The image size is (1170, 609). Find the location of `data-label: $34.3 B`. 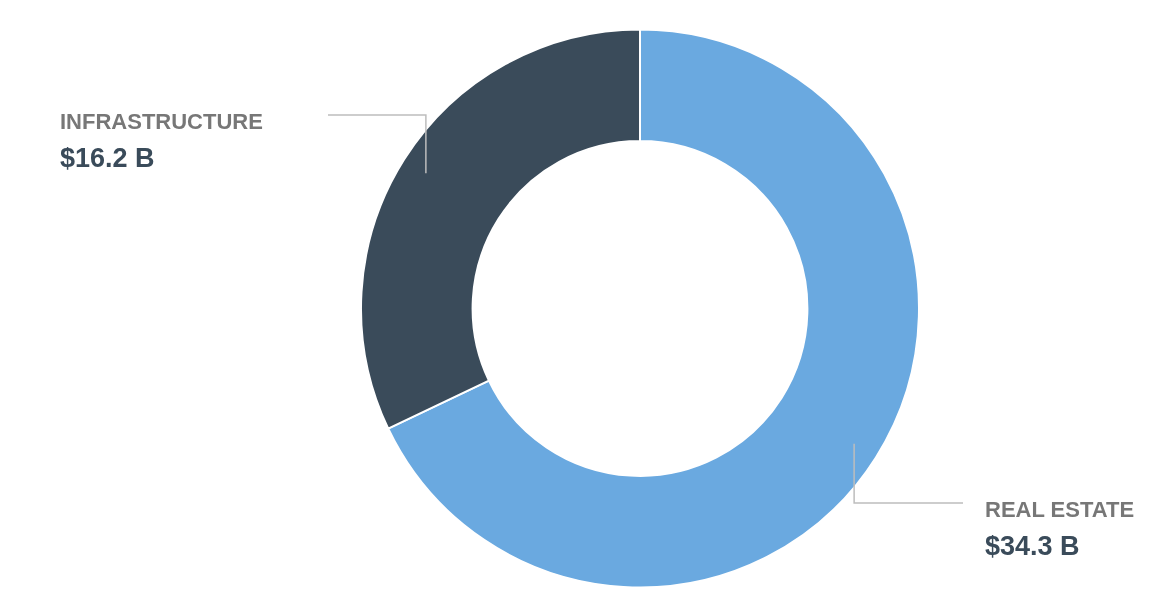

data-label: $34.3 B is located at coordinates (1032, 546).